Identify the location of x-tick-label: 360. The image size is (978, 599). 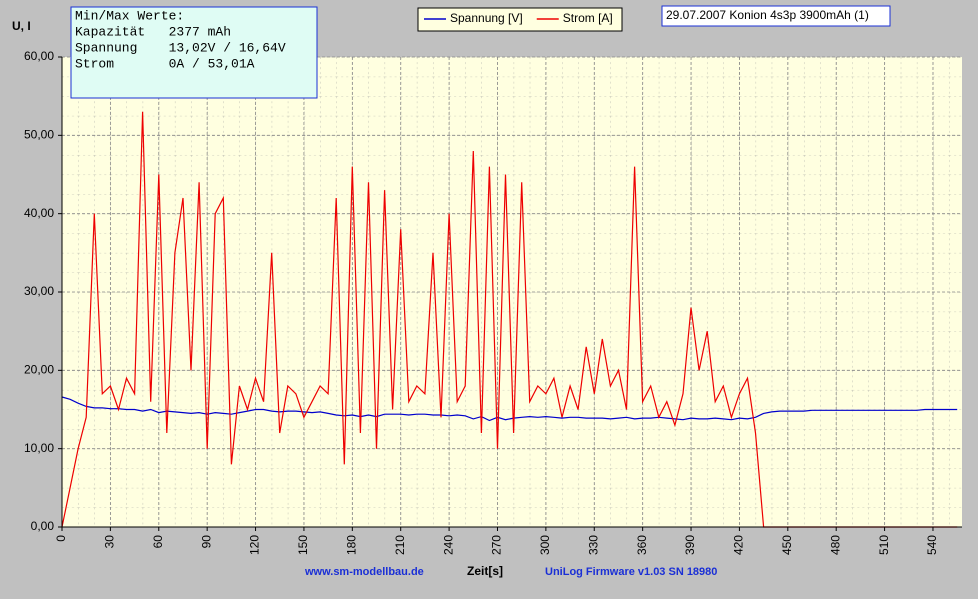
(642, 545).